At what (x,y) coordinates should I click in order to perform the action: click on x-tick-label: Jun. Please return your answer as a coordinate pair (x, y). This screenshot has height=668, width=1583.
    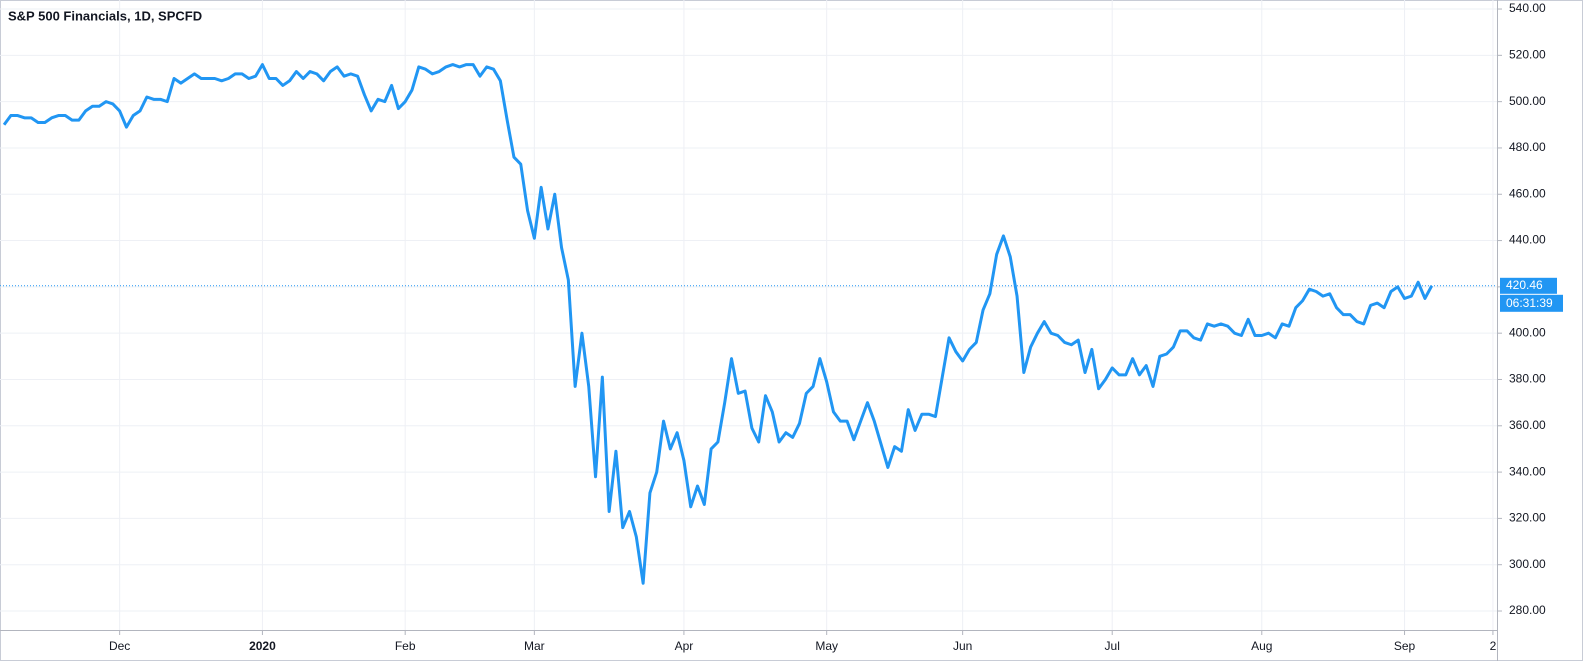
    Looking at the image, I should click on (962, 646).